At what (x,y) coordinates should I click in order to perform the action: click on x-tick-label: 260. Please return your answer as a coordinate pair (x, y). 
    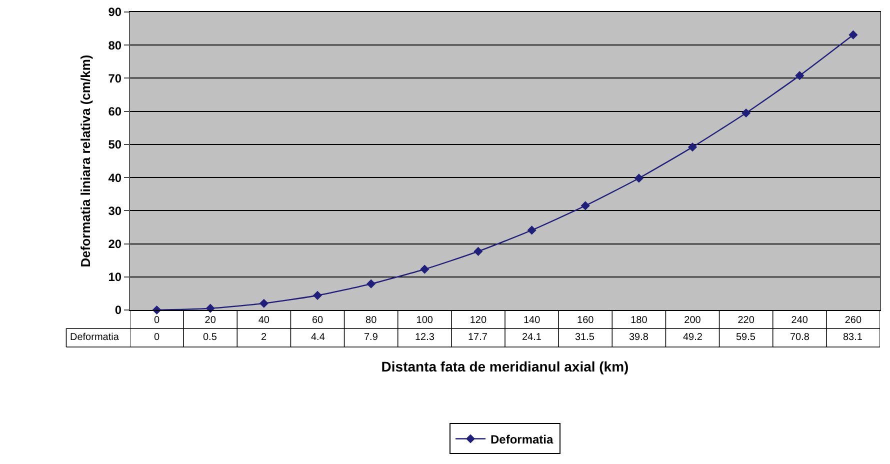
    Looking at the image, I should click on (853, 320).